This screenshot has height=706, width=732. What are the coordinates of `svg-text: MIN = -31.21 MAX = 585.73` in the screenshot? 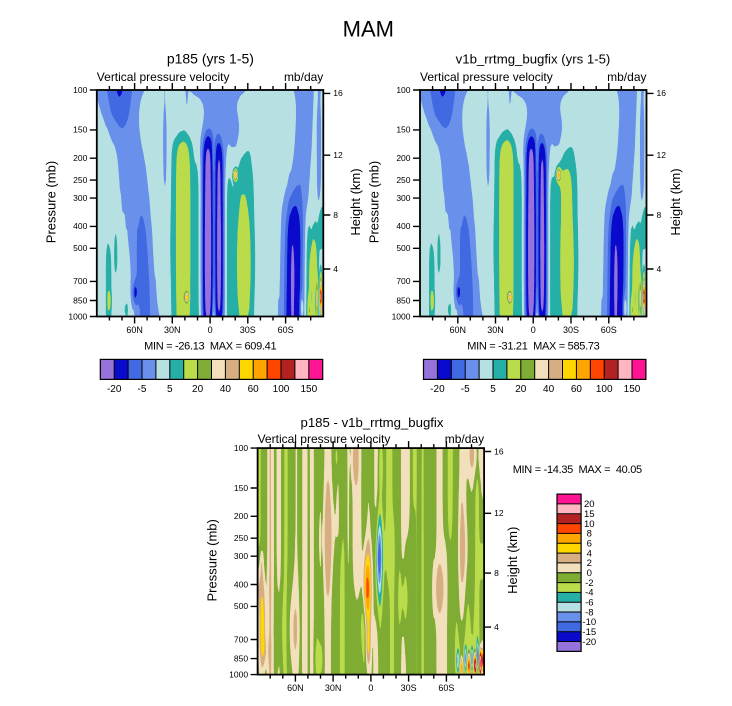 It's located at (533, 346).